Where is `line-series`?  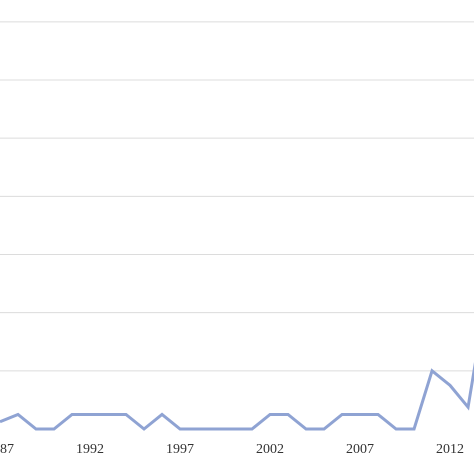
line-series is located at coordinates (237, 396).